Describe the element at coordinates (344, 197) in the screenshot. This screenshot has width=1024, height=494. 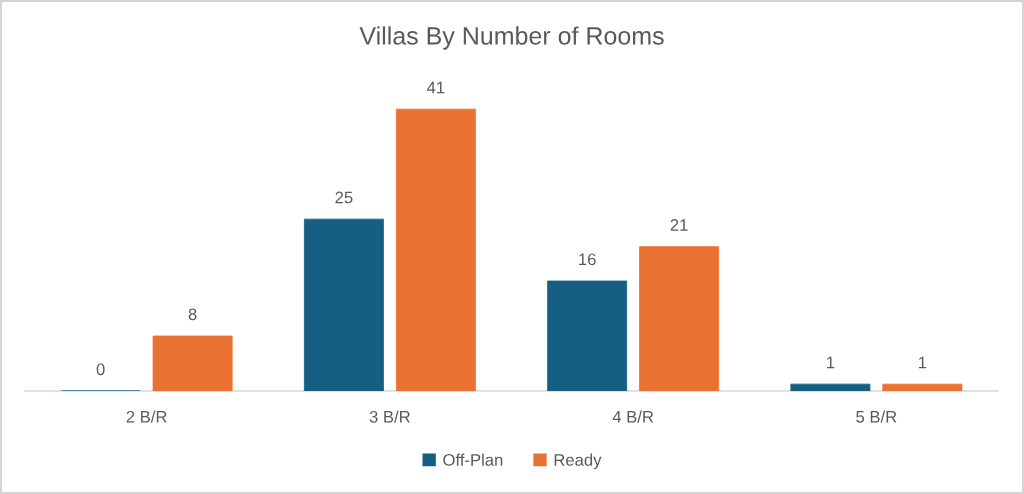
I see `data-label: 25` at that location.